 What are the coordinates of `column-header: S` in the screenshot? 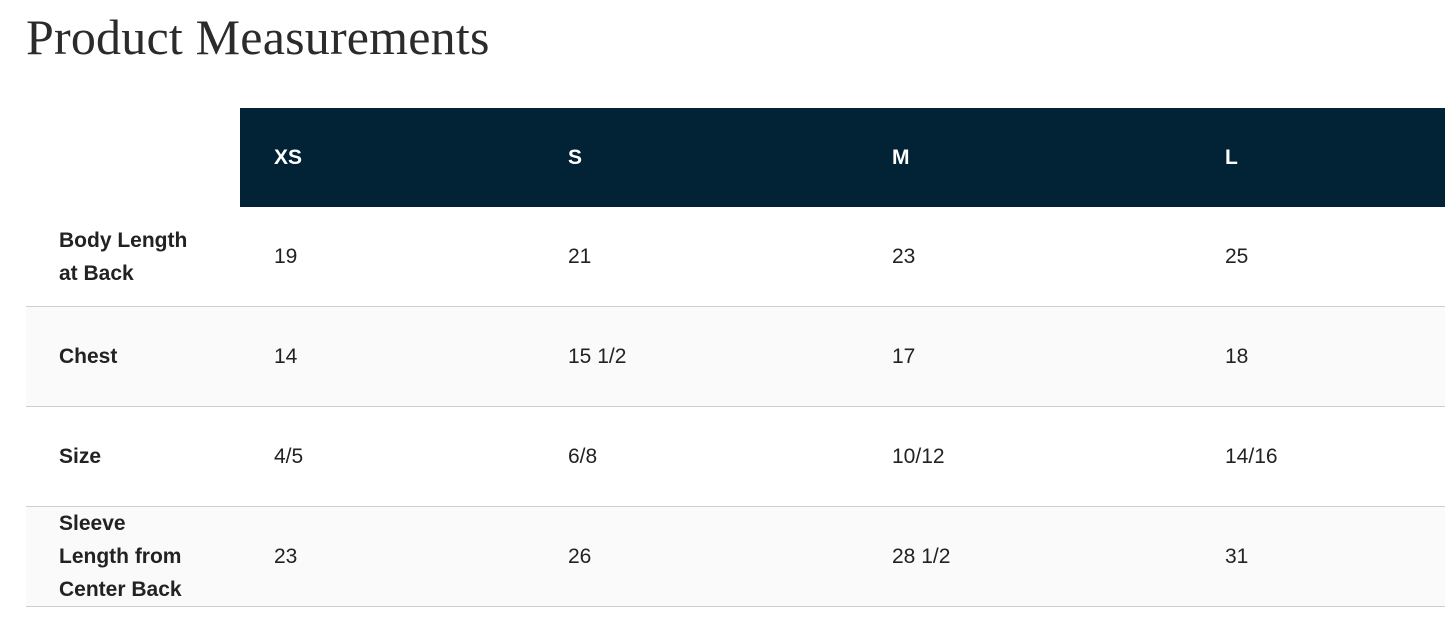 It's located at (696, 157).